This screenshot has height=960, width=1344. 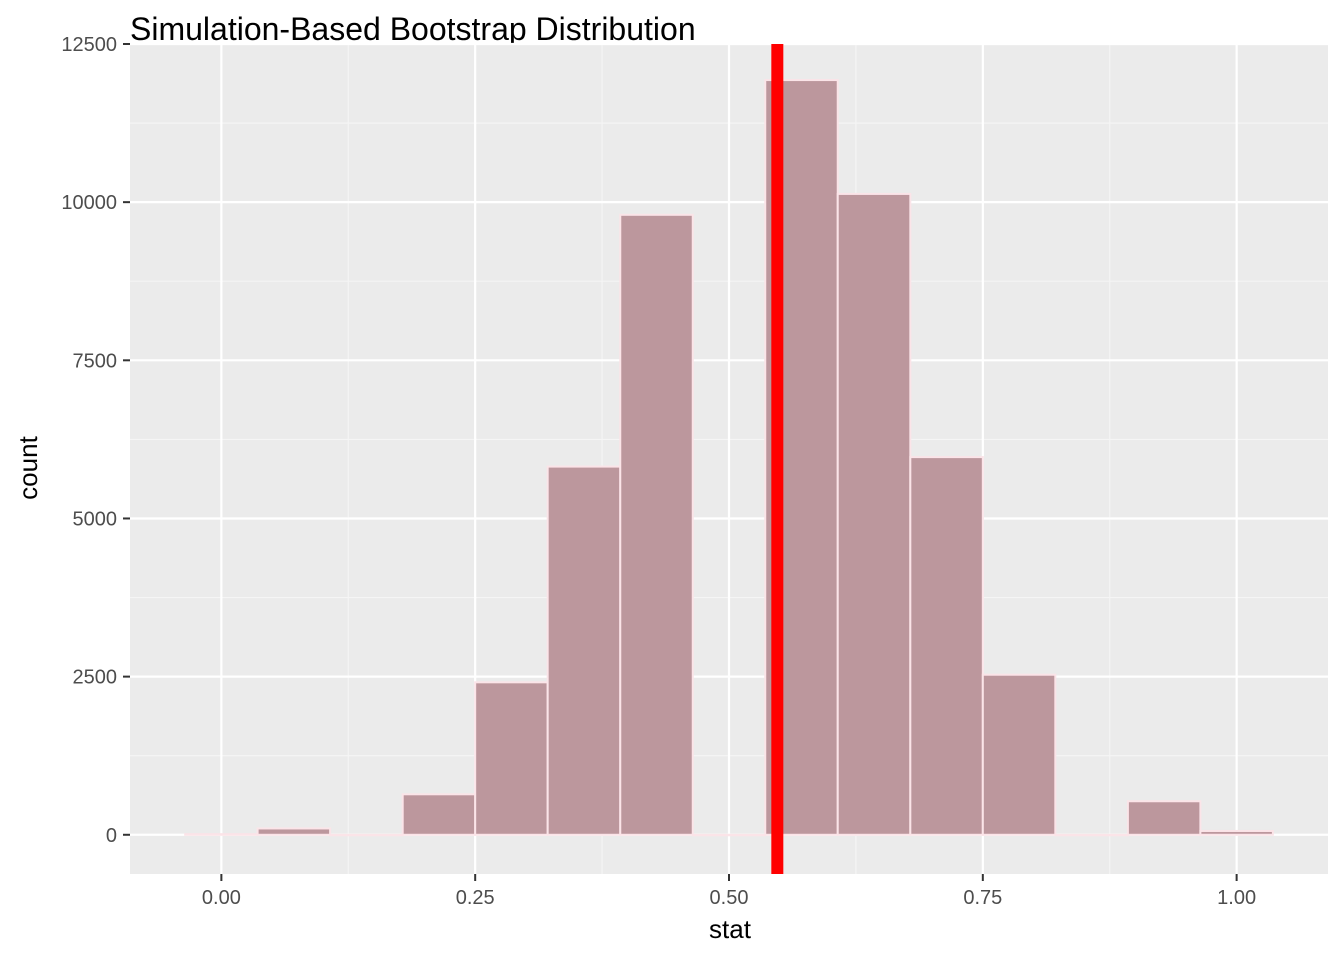 I want to click on y-tick-label: 7500, so click(x=95, y=361).